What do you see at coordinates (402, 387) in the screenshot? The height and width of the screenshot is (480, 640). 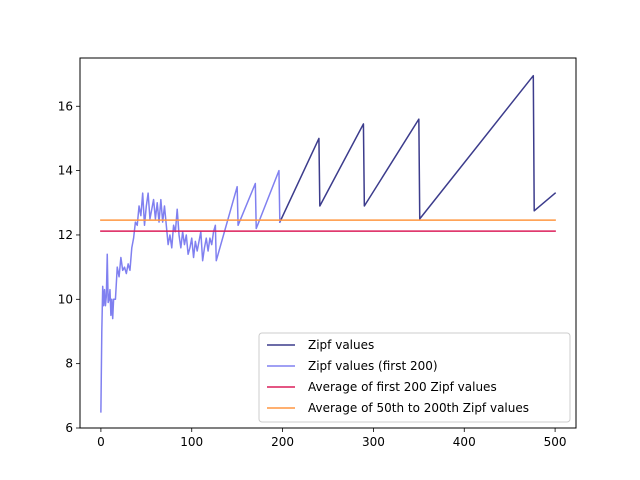 I see `legend-label: Average of first 200 Zipf values` at bounding box center [402, 387].